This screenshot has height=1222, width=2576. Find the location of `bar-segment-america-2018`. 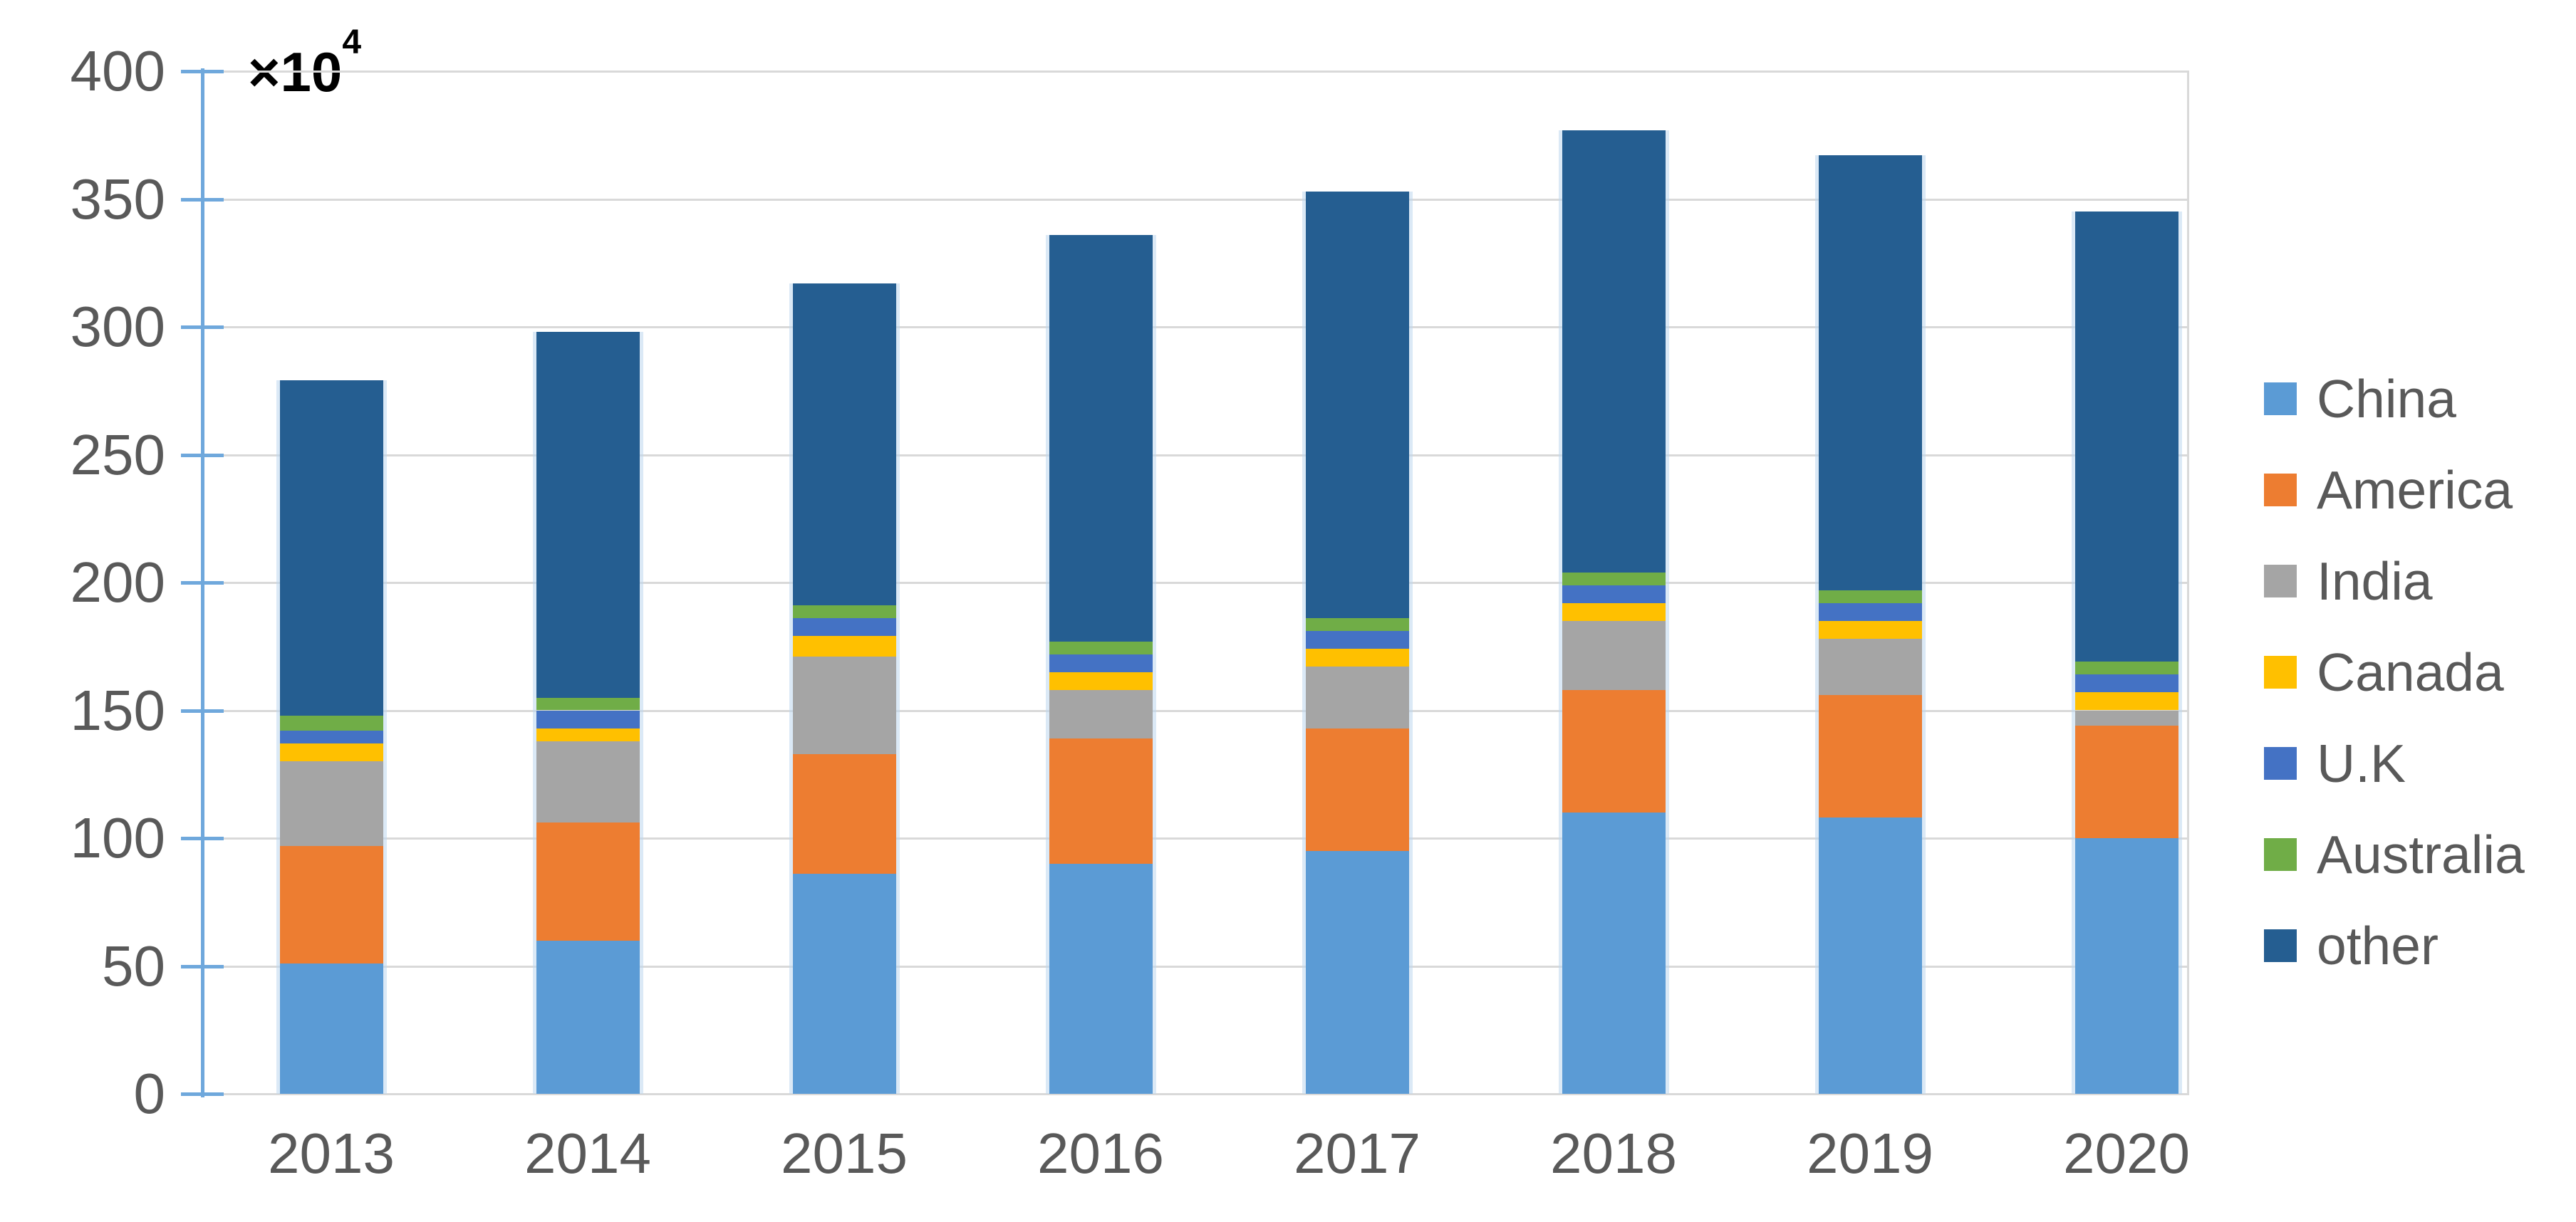

bar-segment-america-2018 is located at coordinates (1614, 751).